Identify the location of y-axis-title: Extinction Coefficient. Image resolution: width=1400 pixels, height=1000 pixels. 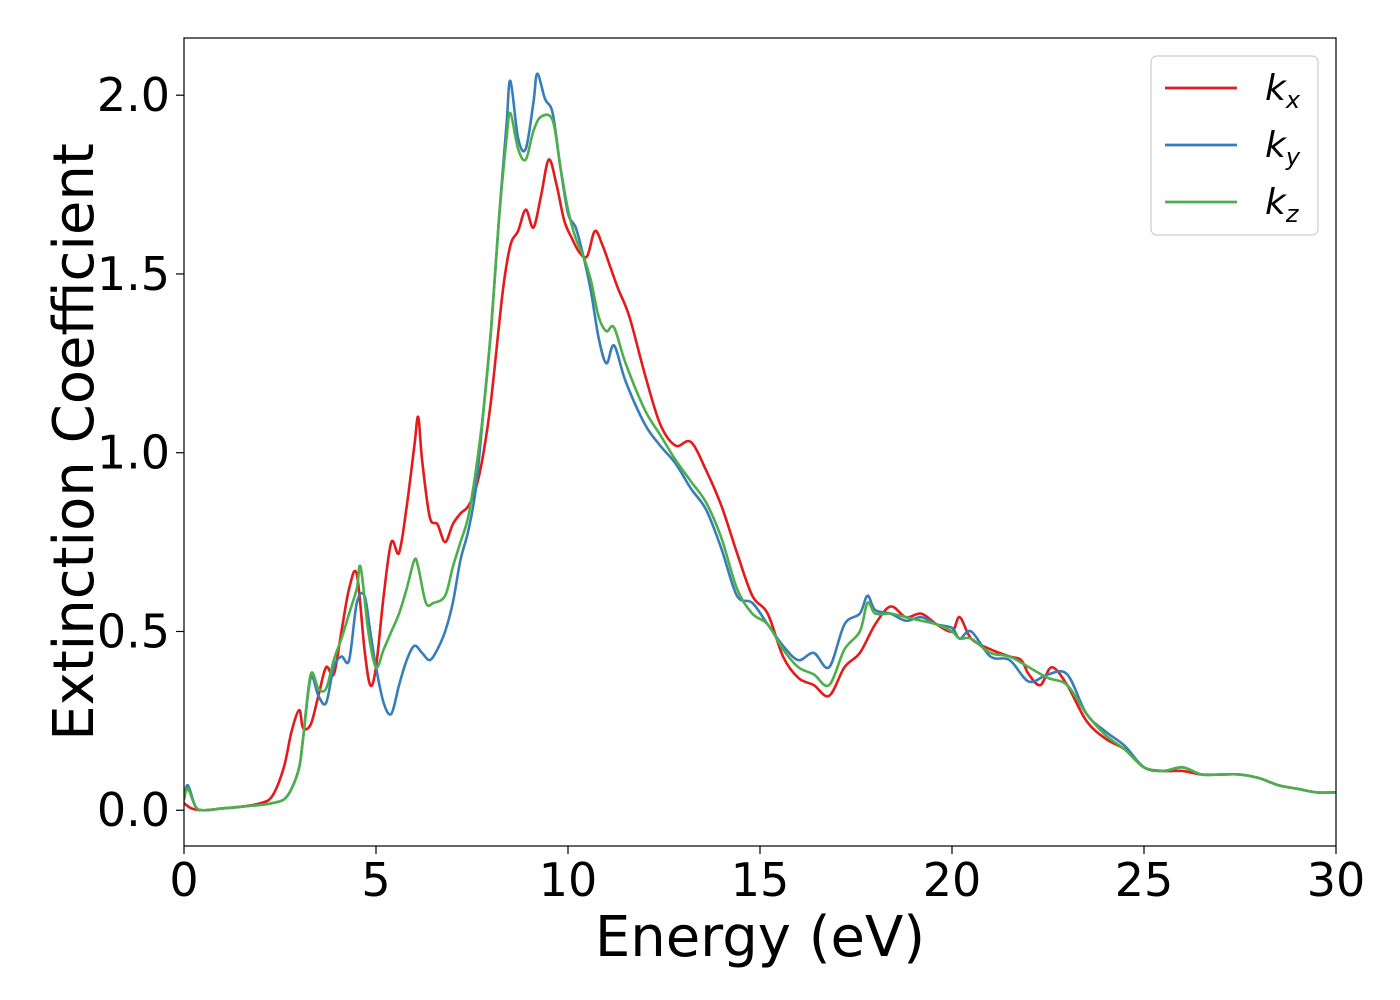
(74, 442).